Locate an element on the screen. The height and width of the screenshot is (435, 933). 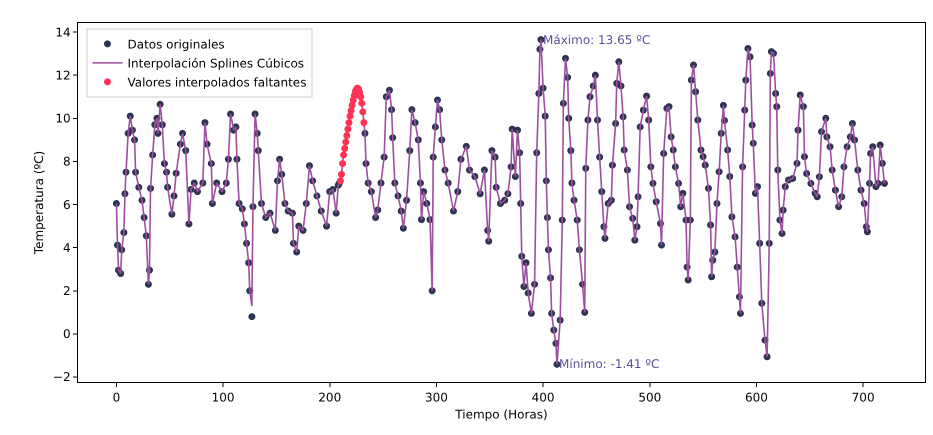
x-tick-label: 200 is located at coordinates (330, 397).